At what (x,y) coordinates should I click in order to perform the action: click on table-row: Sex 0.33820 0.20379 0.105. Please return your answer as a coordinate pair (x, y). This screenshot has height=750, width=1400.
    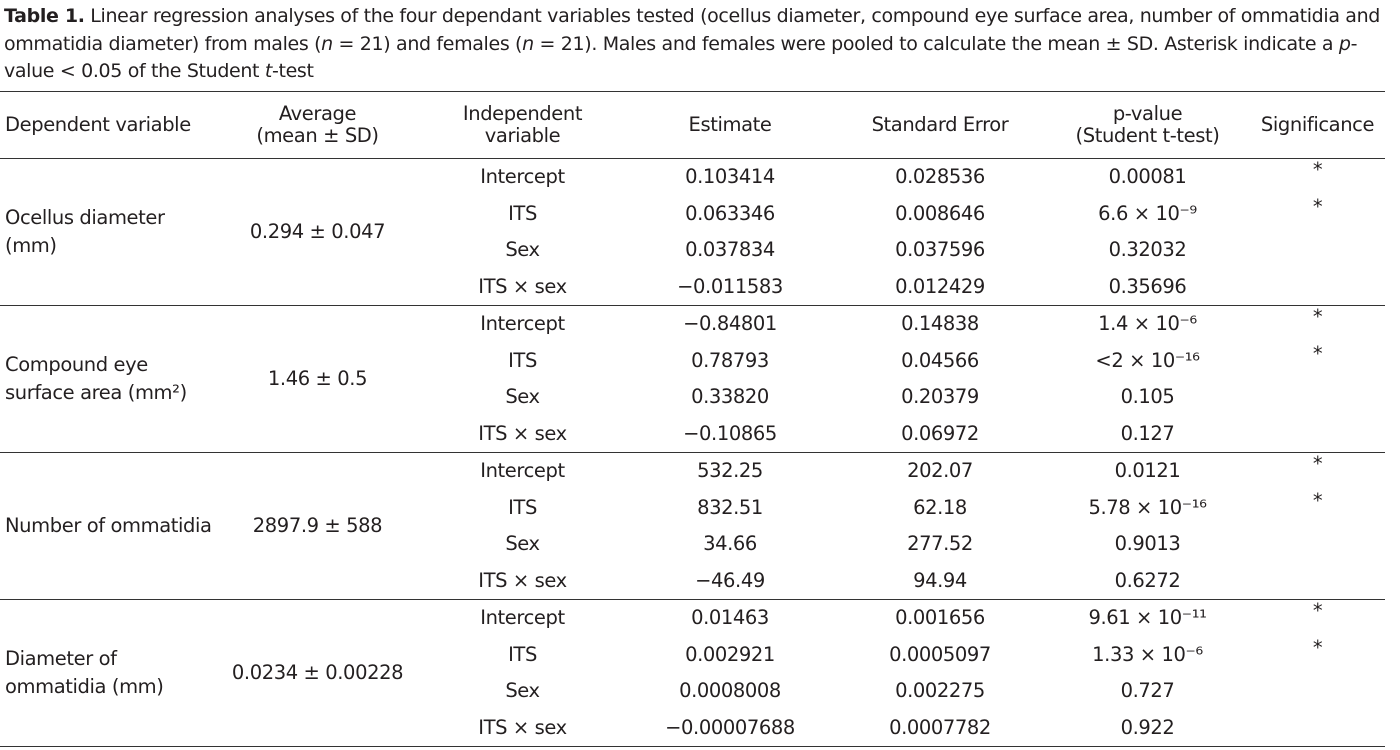
    Looking at the image, I should click on (692, 397).